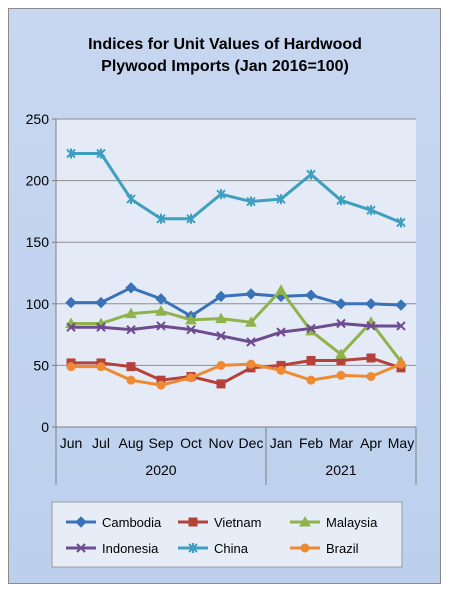 This screenshot has height=594, width=452. I want to click on x-tick-label: Jan, so click(281, 443).